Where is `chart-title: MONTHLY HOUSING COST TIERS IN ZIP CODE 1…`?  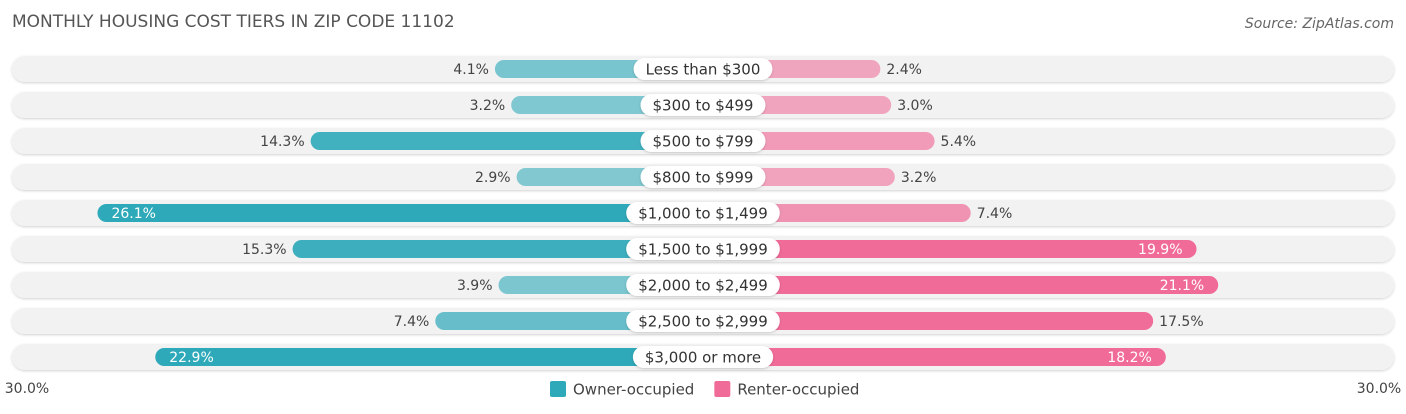
chart-title: MONTHLY HOUSING COST TIERS IN ZIP CODE 1… is located at coordinates (233, 22).